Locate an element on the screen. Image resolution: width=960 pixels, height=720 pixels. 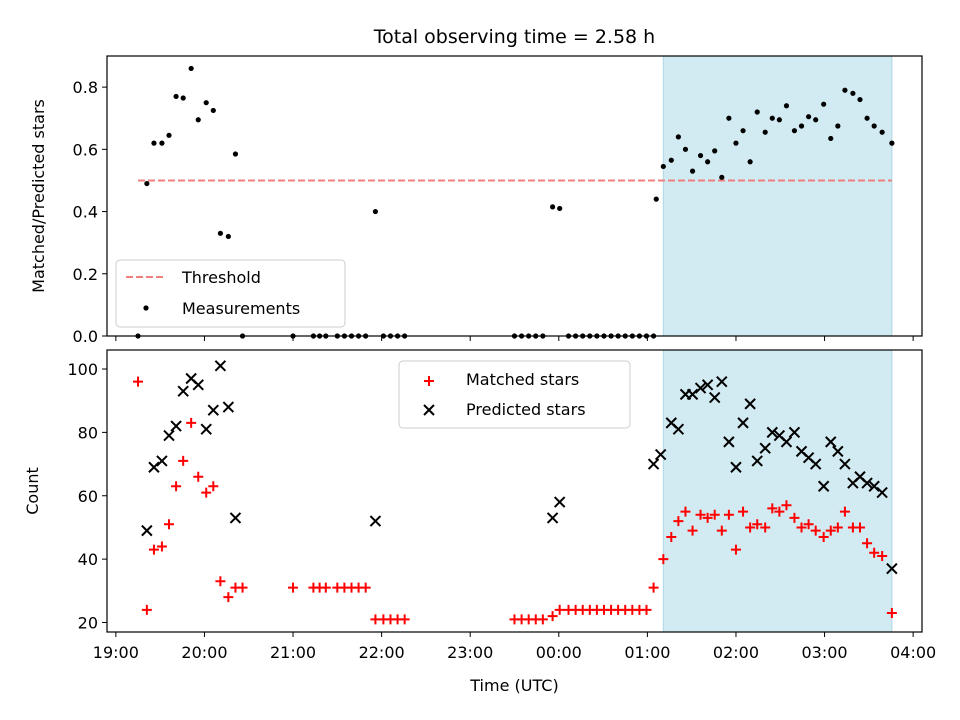
legend-measurements-label: Measurements is located at coordinates (241, 308).